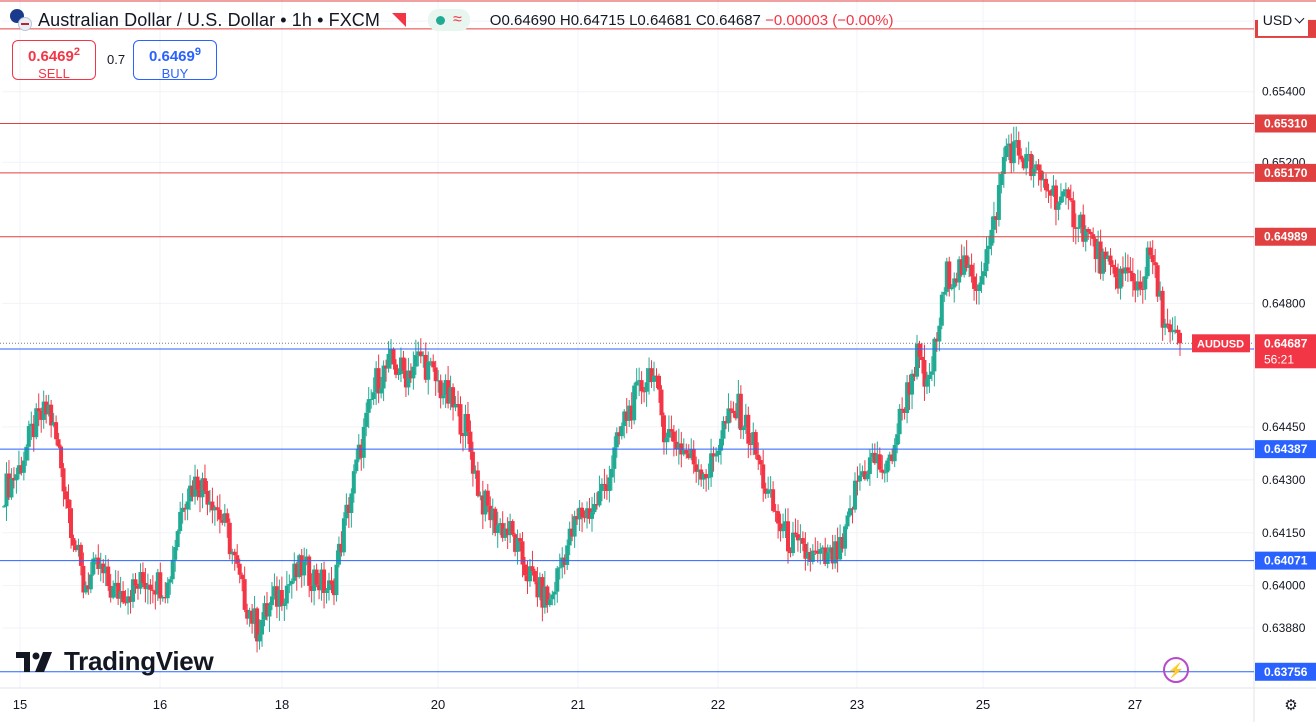 Image resolution: width=1316 pixels, height=722 pixels. What do you see at coordinates (1286, 449) in the screenshot?
I see `support-level-label: 0.64387` at bounding box center [1286, 449].